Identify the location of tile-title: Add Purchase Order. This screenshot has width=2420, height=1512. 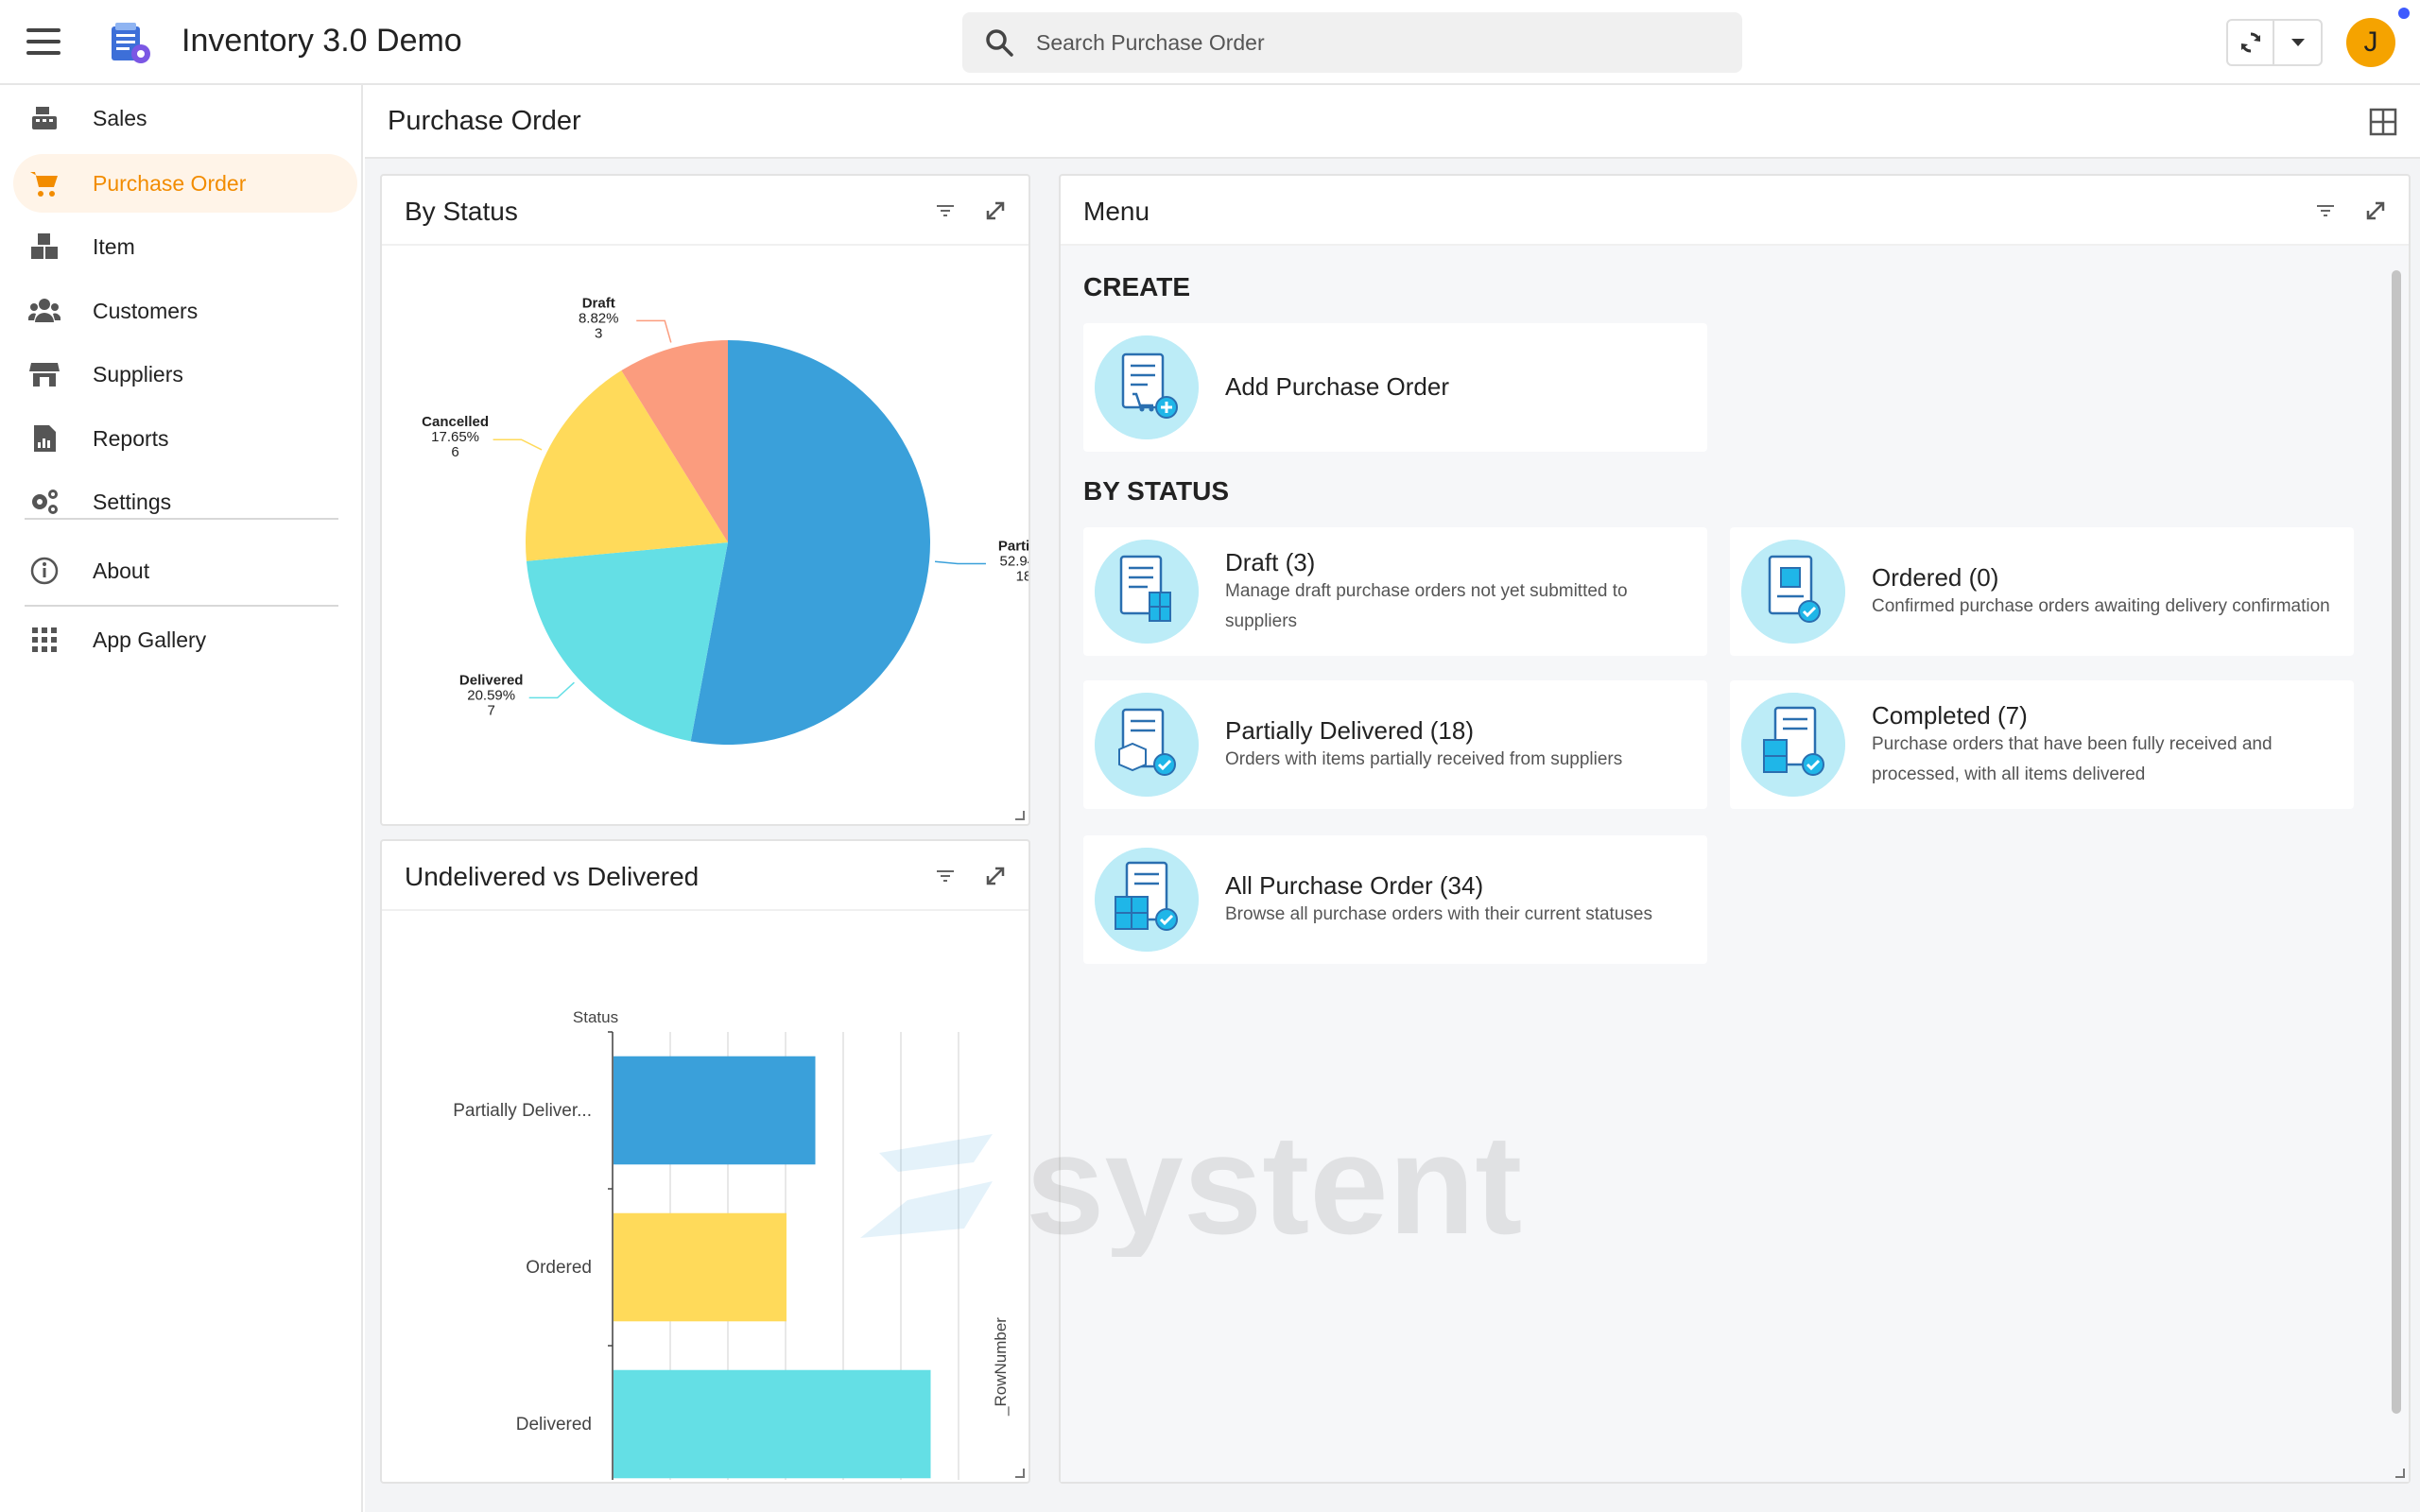
(1338, 386).